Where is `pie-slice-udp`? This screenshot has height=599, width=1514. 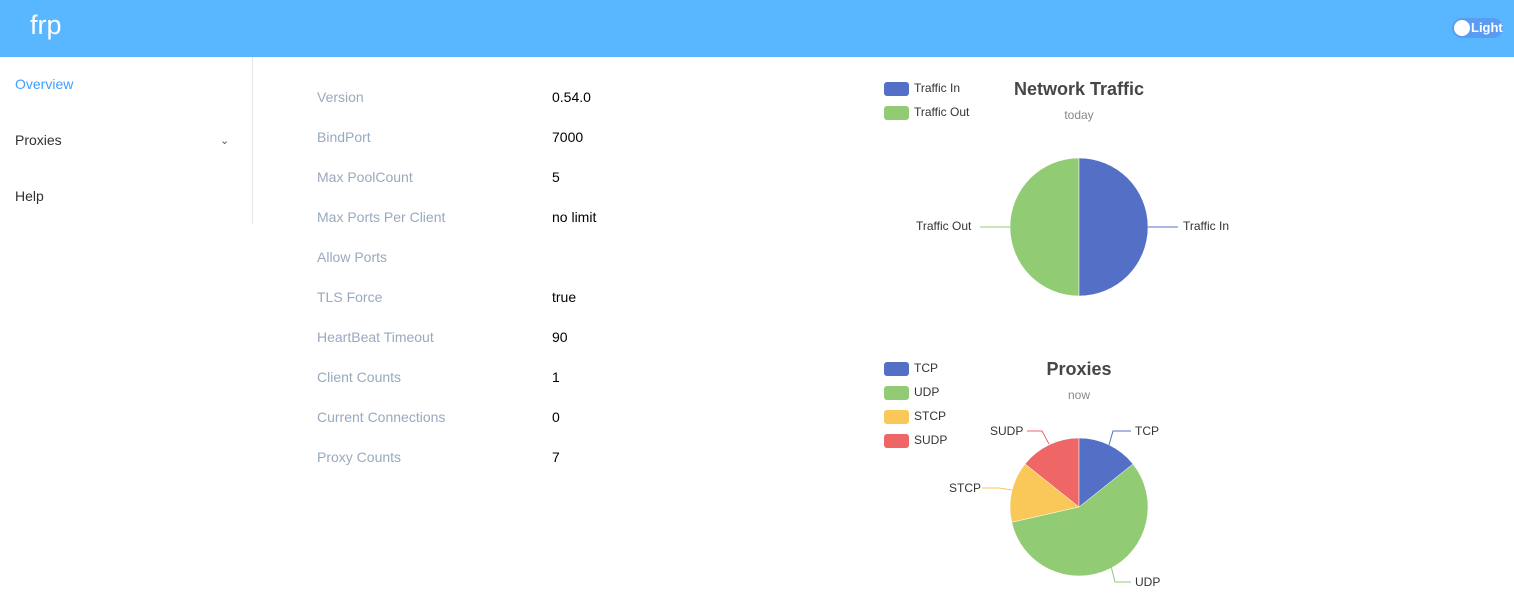
pie-slice-udp is located at coordinates (1080, 520).